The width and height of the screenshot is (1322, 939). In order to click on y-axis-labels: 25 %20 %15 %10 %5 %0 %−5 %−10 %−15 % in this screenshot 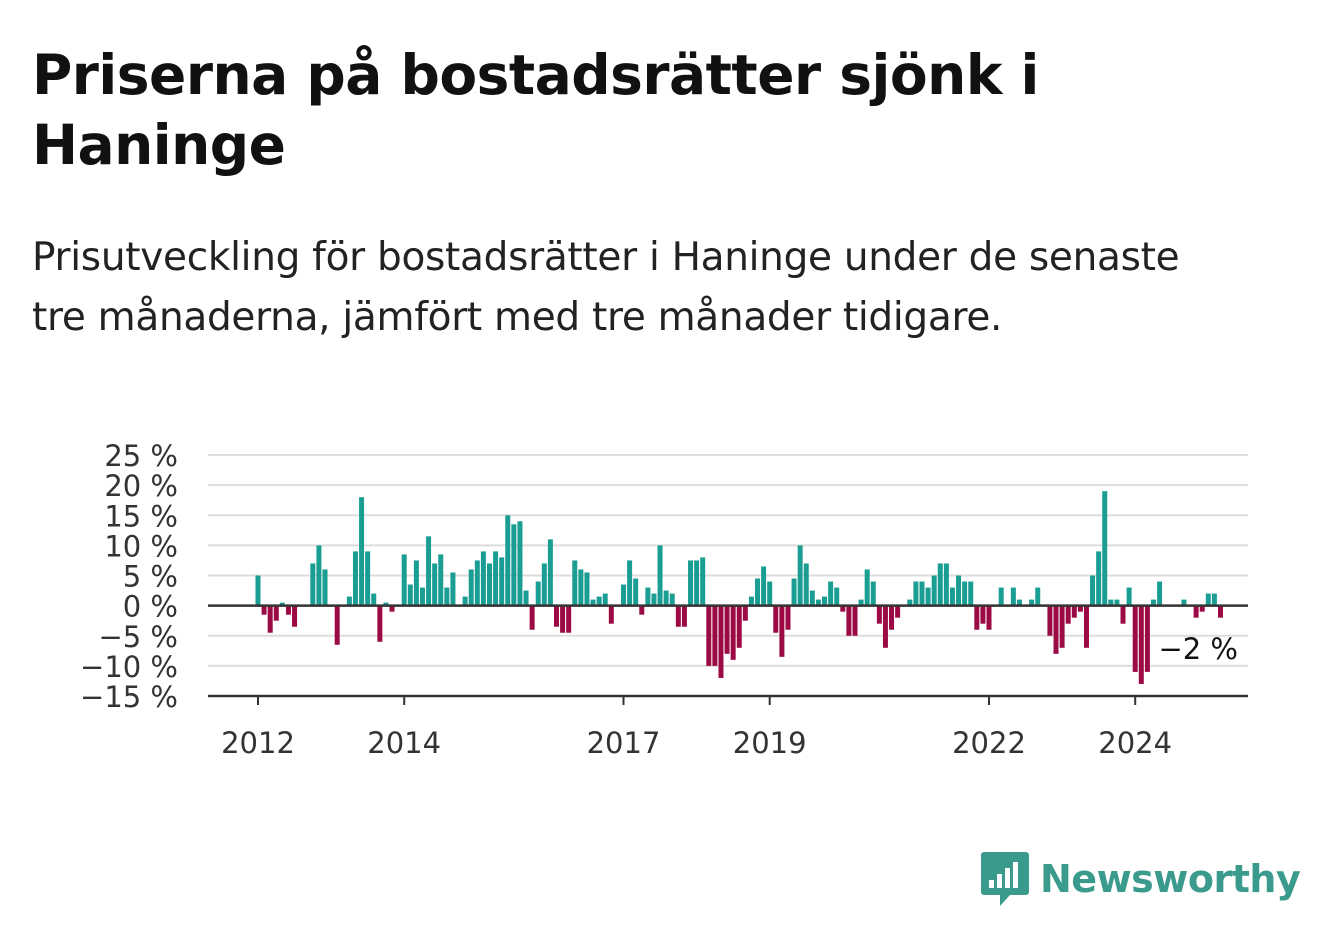, I will do `click(129, 576)`.